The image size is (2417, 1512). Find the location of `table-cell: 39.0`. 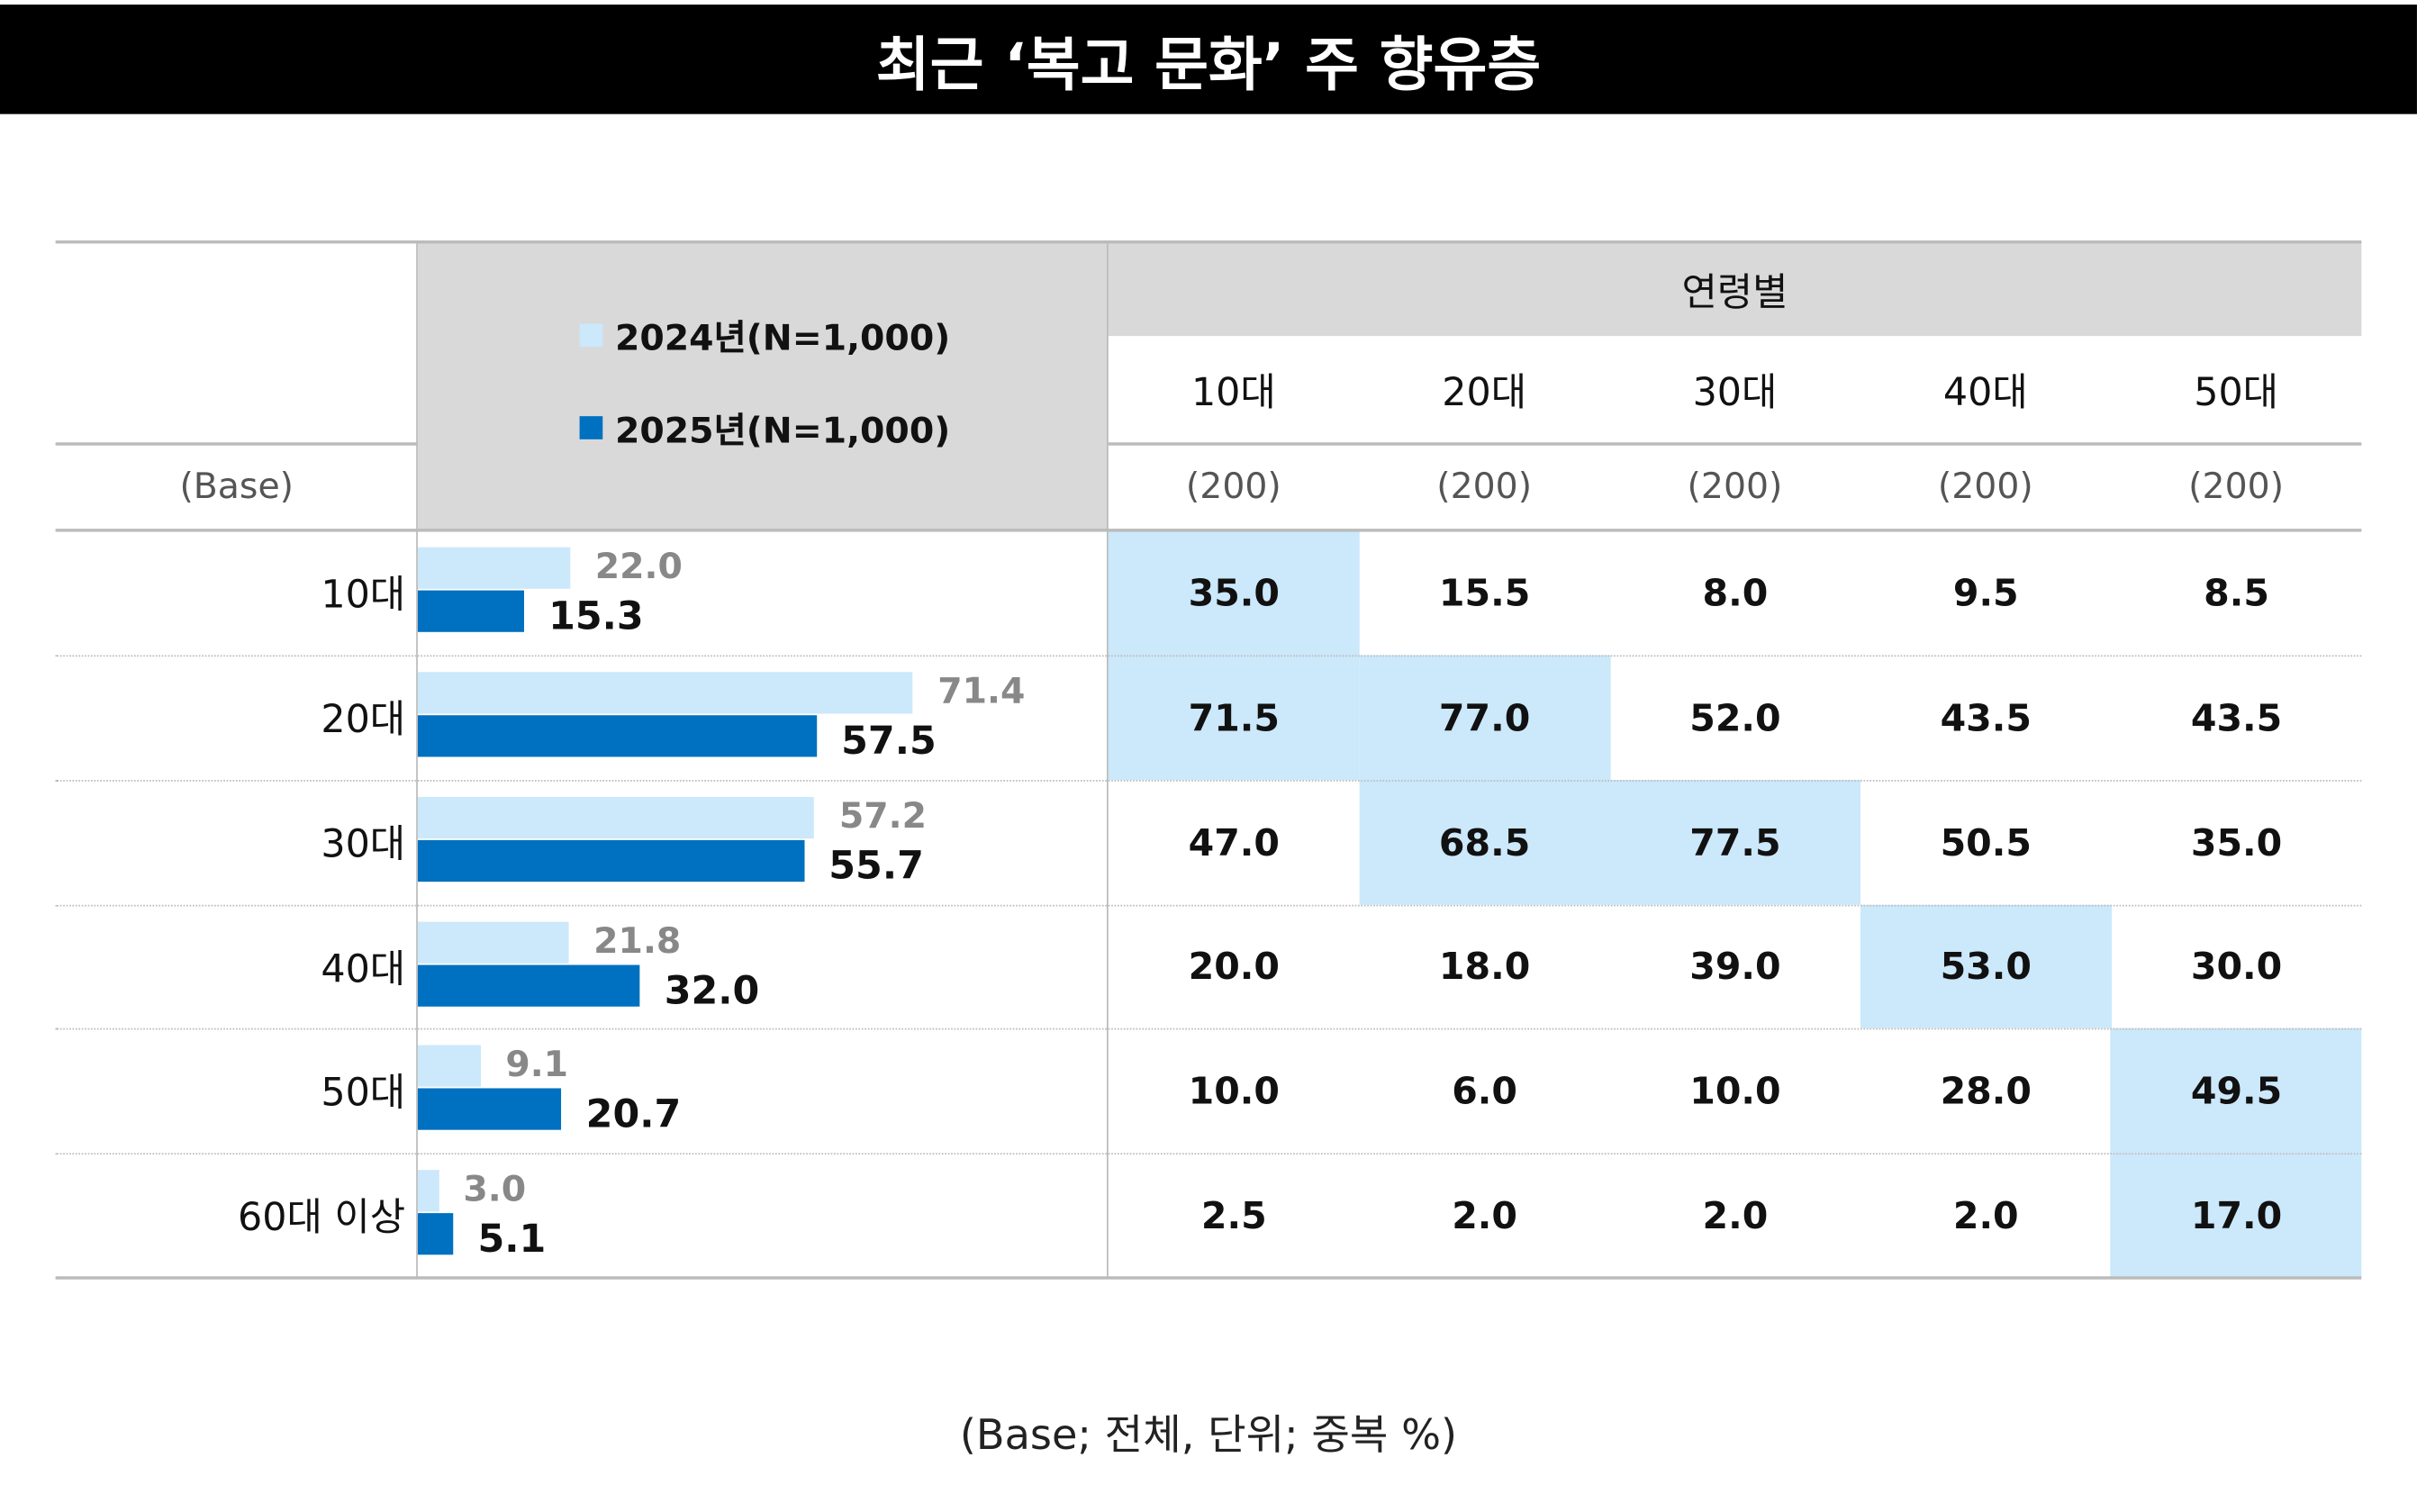

table-cell: 39.0 is located at coordinates (1735, 967).